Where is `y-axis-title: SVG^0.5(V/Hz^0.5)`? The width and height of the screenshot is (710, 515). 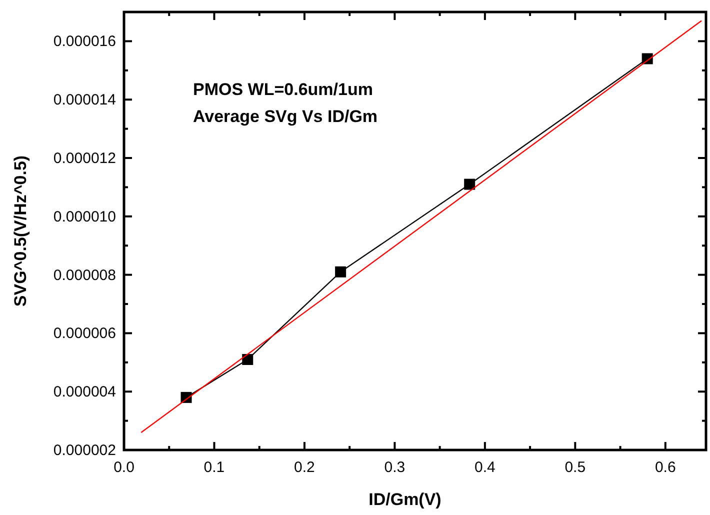 y-axis-title: SVG^0.5(V/Hz^0.5) is located at coordinates (20, 231).